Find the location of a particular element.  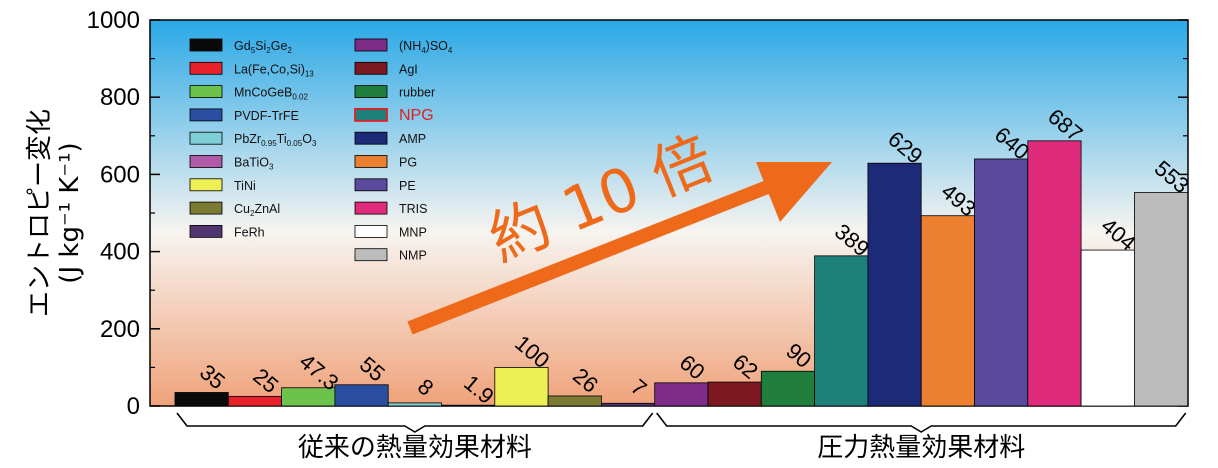

legend-entry: BaTiO3 is located at coordinates (254, 164).